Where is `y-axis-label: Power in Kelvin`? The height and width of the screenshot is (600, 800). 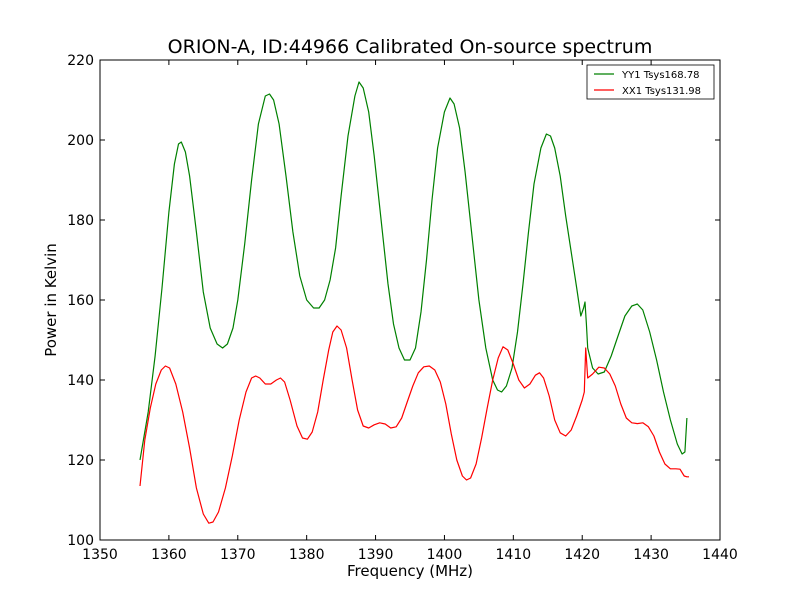
y-axis-label: Power in Kelvin is located at coordinates (51, 300).